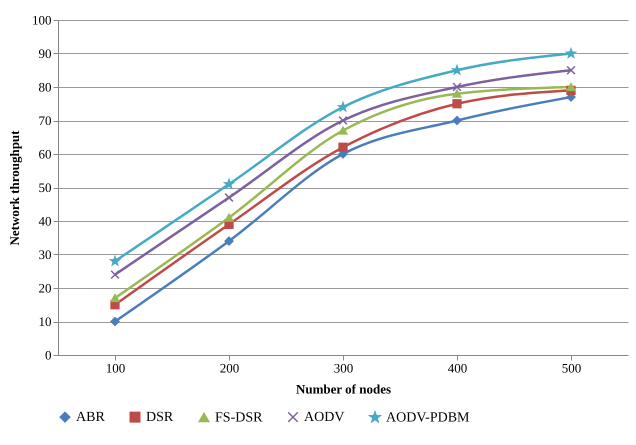 This screenshot has width=636, height=445. What do you see at coordinates (45, 53) in the screenshot?
I see `y-tick-label: 90` at bounding box center [45, 53].